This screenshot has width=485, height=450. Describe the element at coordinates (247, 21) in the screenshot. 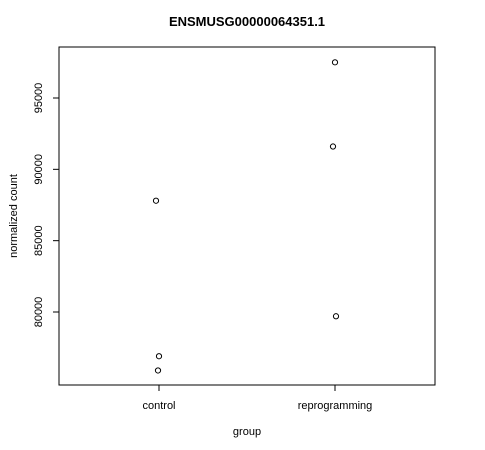

I see `chart-title: ENSMUSG00000064351.1` at that location.